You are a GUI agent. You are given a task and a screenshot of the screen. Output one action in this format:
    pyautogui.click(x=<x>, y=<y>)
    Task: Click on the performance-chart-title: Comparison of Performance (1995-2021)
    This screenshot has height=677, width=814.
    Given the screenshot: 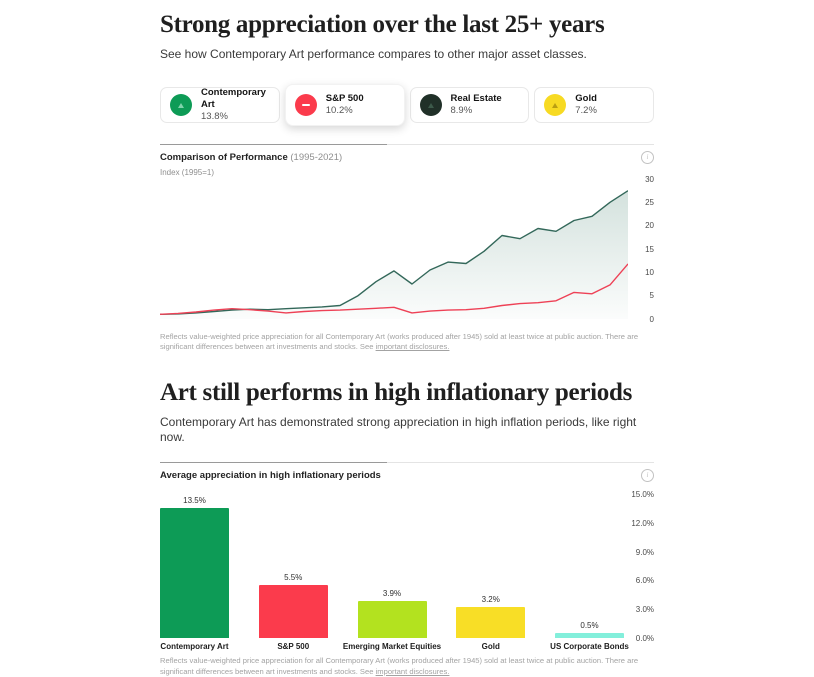 What is the action you would take?
    pyautogui.click(x=251, y=157)
    